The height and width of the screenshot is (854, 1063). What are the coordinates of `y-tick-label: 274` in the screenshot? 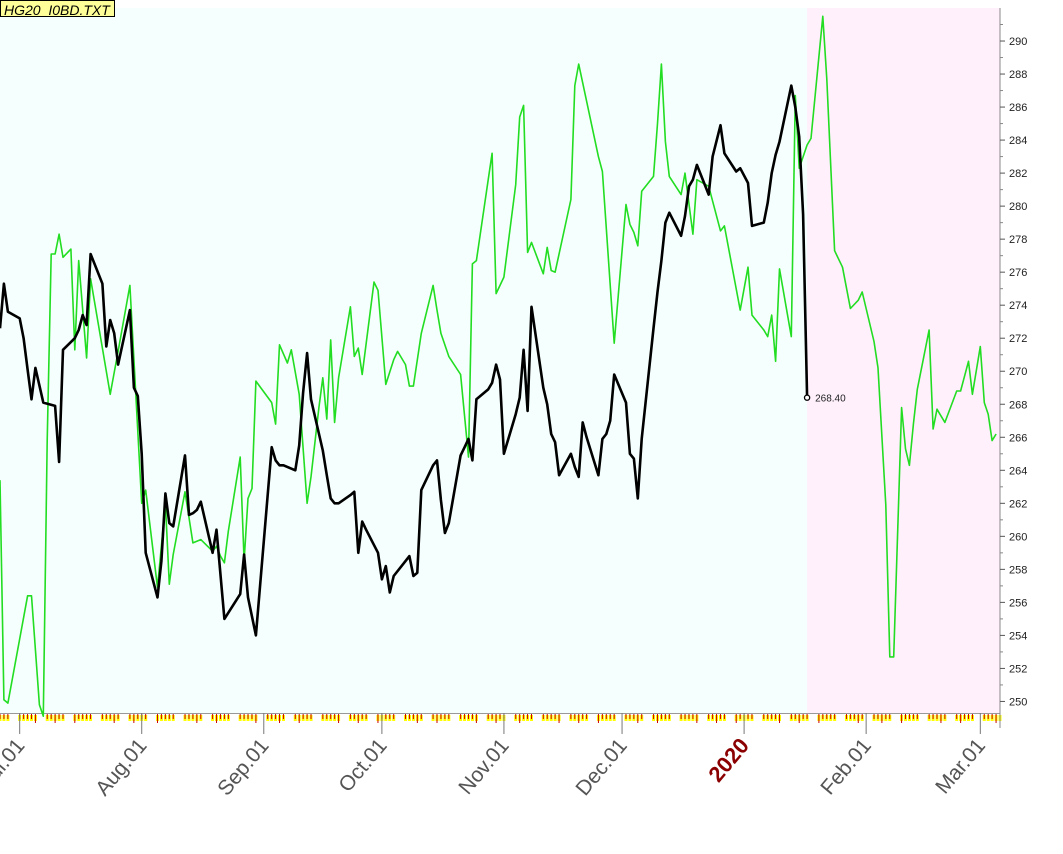 It's located at (1018, 306).